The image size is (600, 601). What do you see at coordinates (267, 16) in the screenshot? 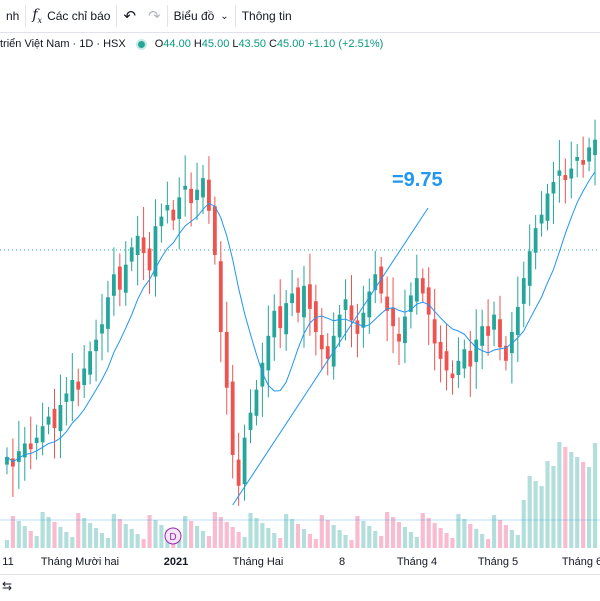
I see `info-button: Thông tin` at bounding box center [267, 16].